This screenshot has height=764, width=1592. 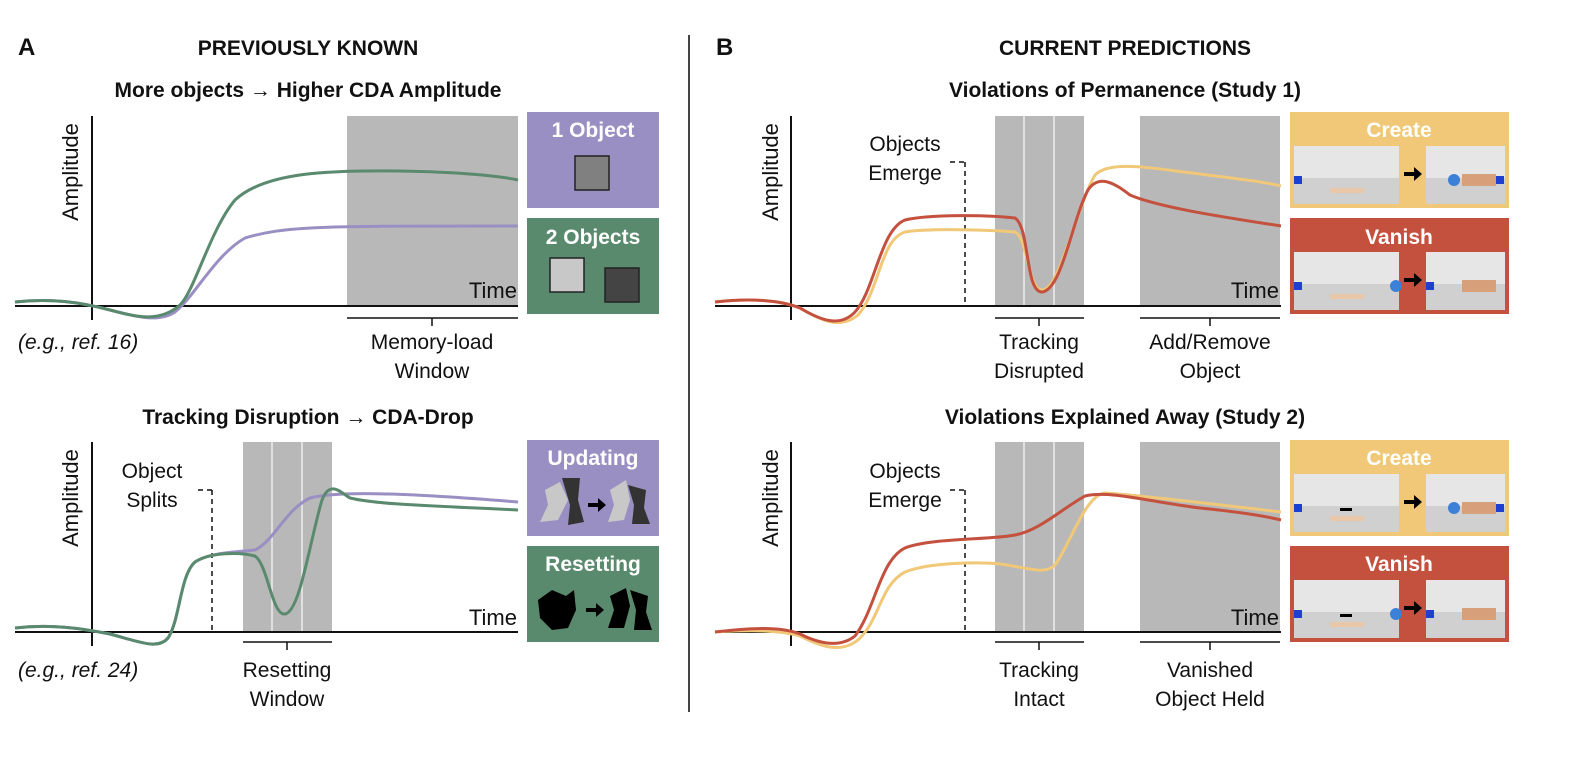 I want to click on window-label-line1: Memory-load, so click(x=432, y=342).